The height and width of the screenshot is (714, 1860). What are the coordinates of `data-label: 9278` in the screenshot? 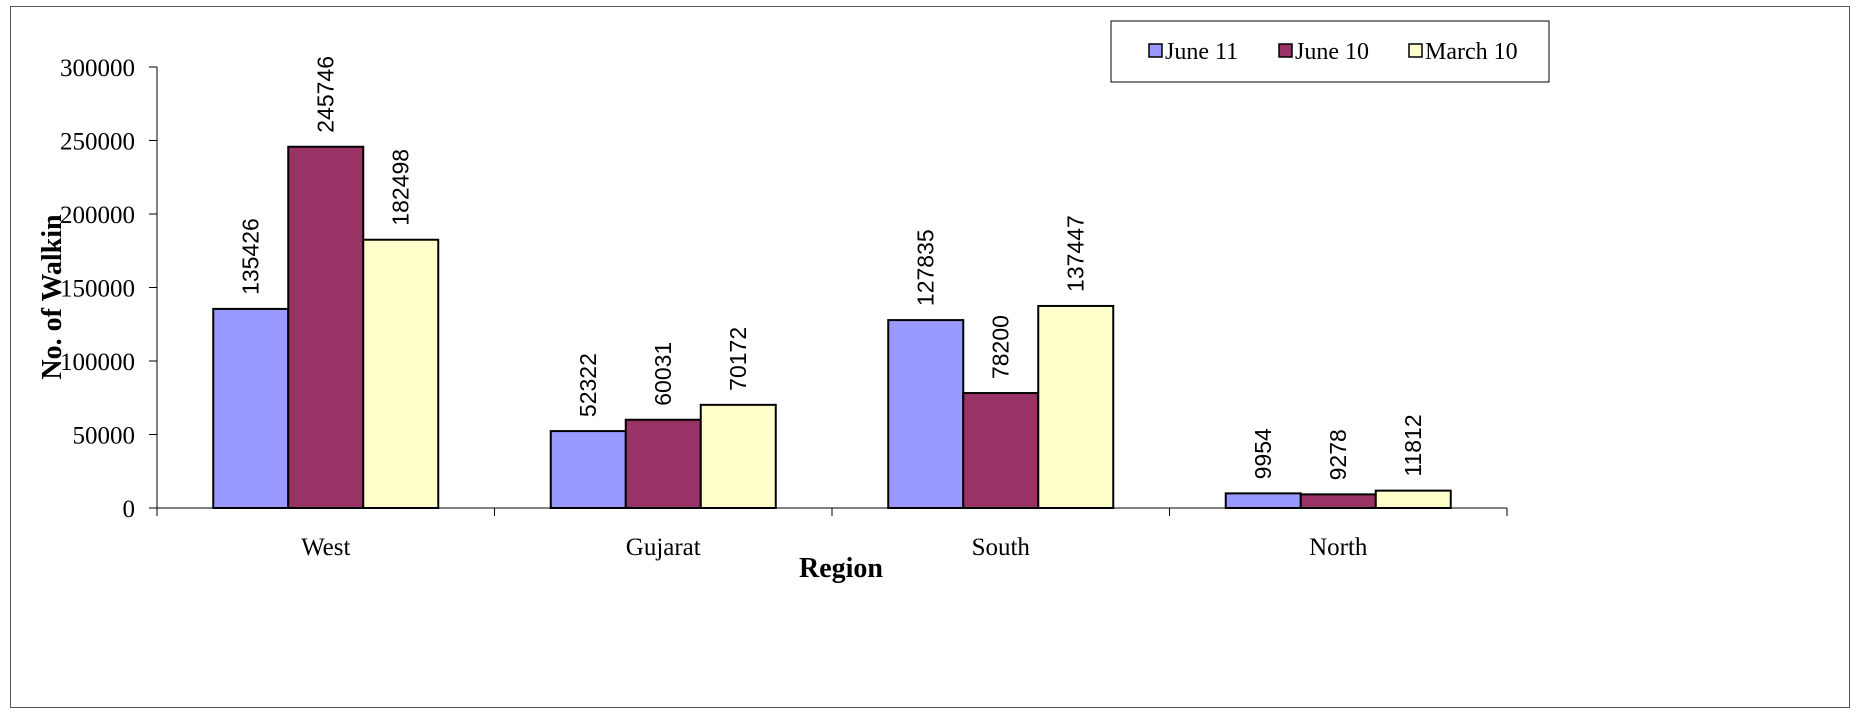 It's located at (1338, 454).